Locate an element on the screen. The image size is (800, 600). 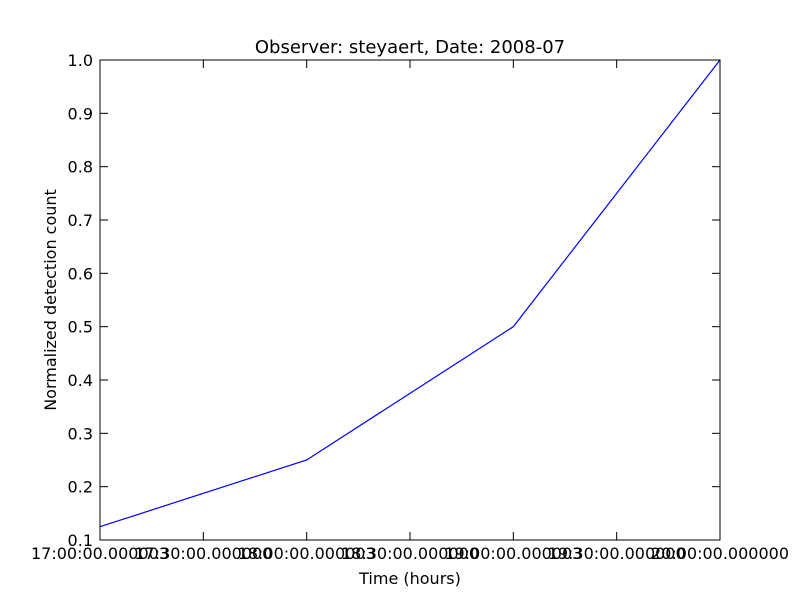
x-tick-label: 17:30:00.000000 is located at coordinates (203, 553).